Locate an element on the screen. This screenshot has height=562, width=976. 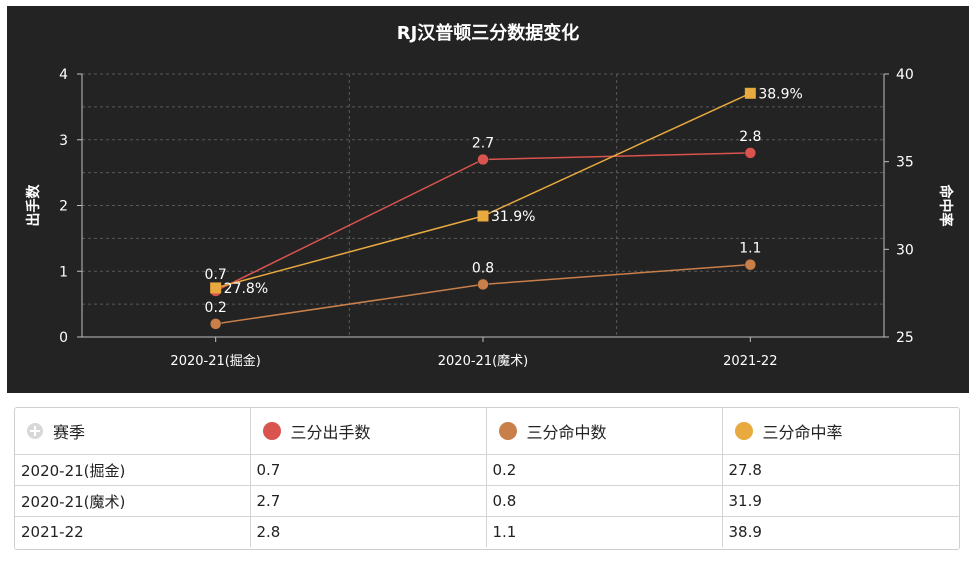
header-season: 赛季 is located at coordinates (133, 431).